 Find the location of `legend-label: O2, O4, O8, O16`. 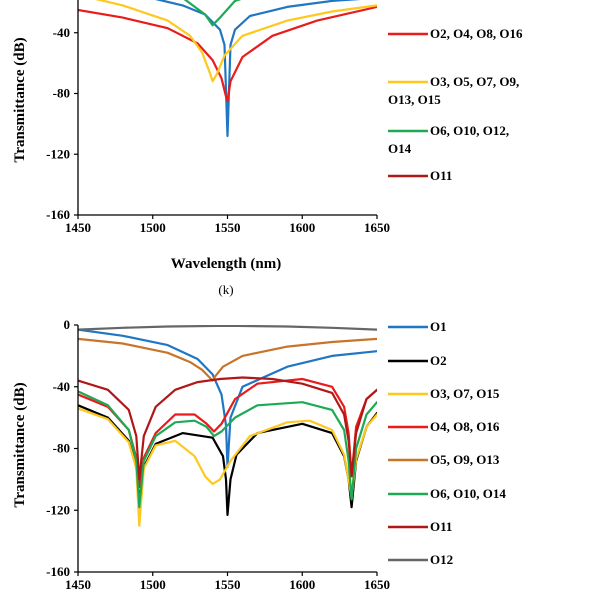

legend-label: O2, O4, O8, O16 is located at coordinates (476, 33).